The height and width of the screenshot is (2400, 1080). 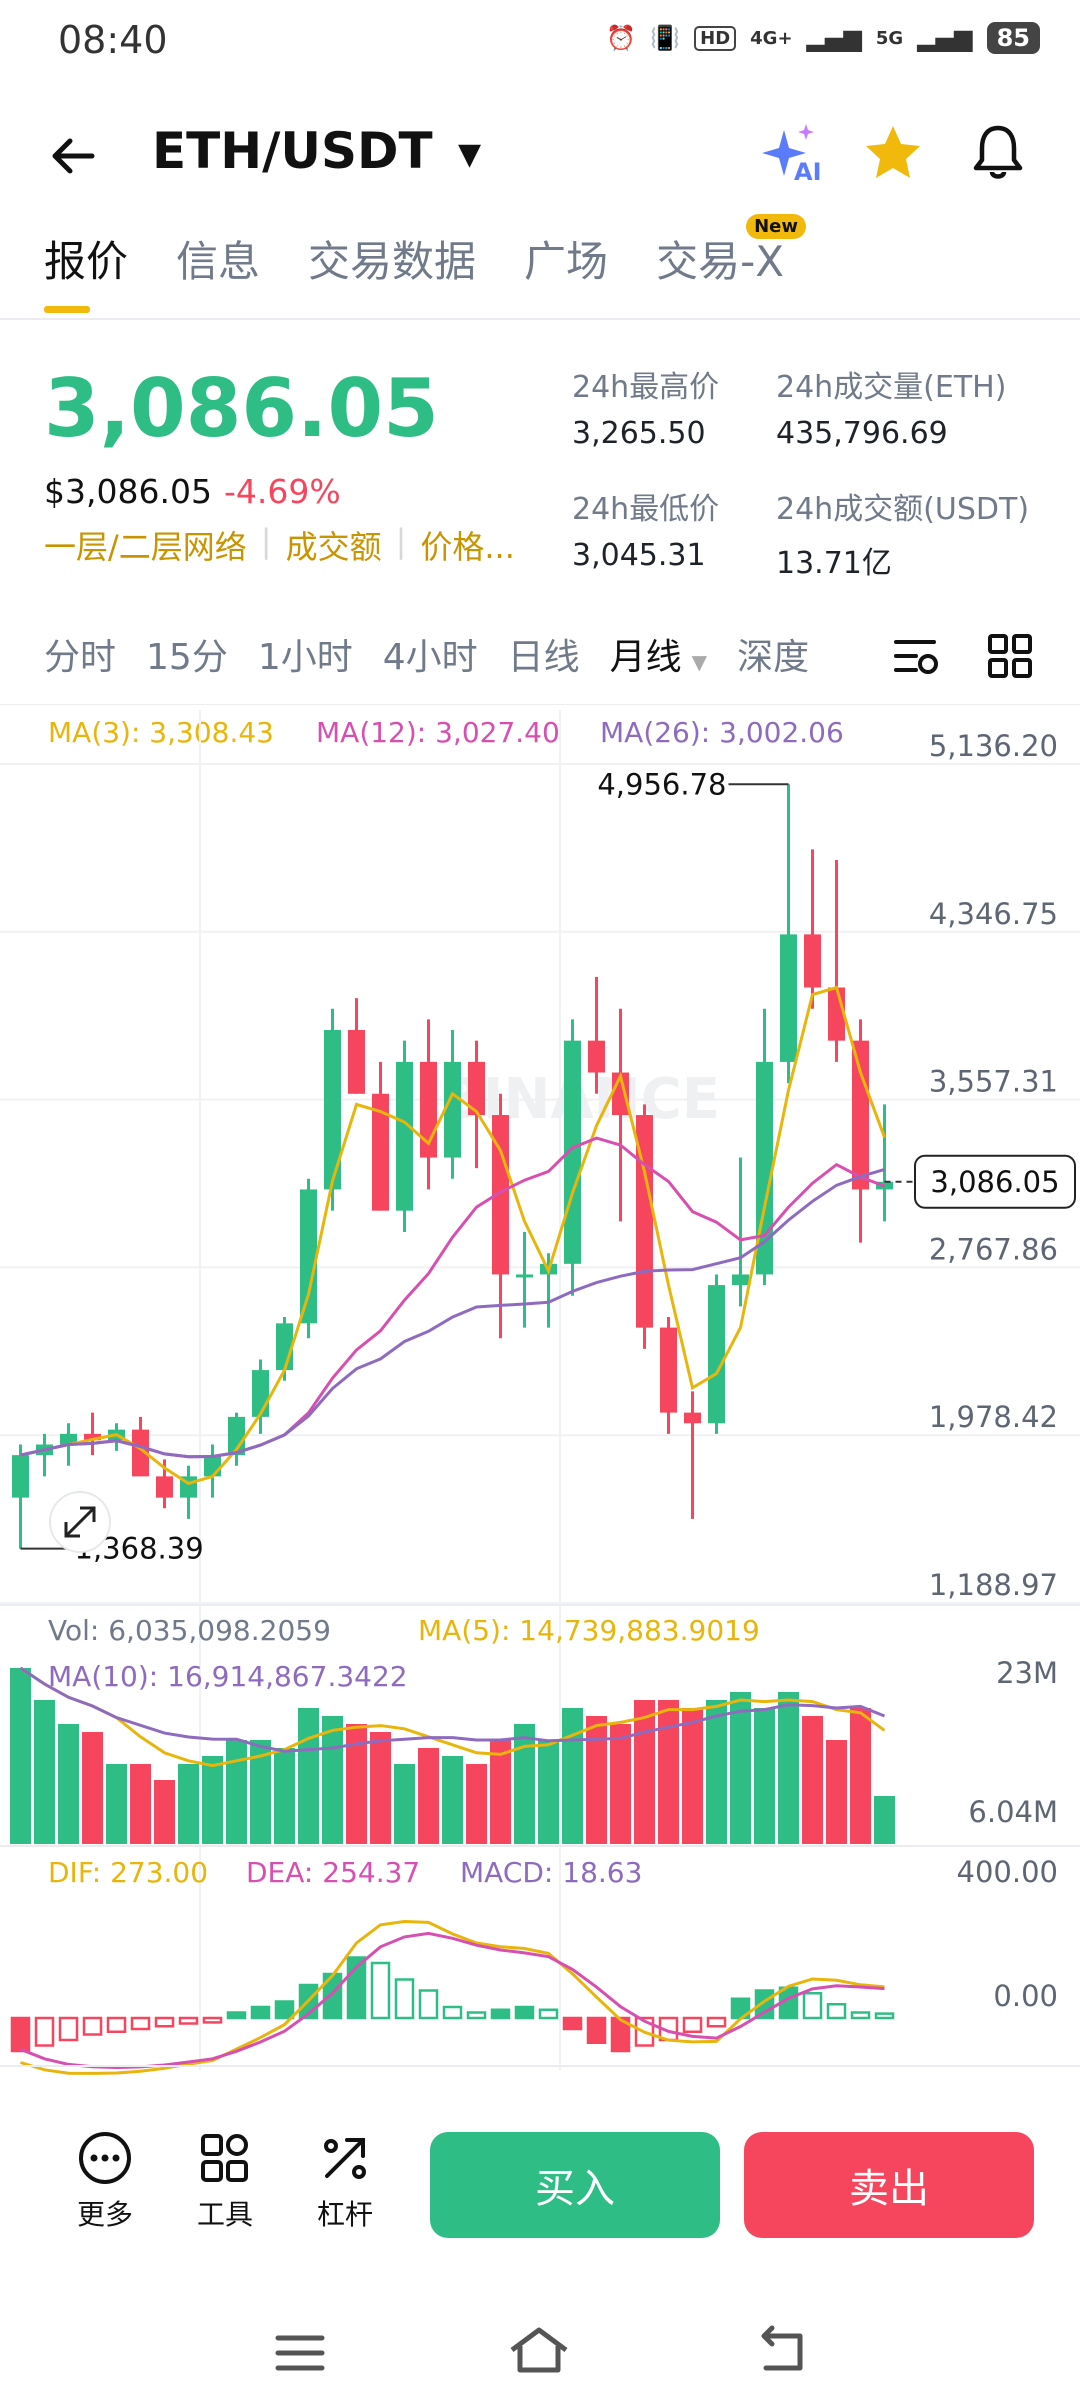 What do you see at coordinates (86, 270) in the screenshot?
I see `tab-quote: 报价` at bounding box center [86, 270].